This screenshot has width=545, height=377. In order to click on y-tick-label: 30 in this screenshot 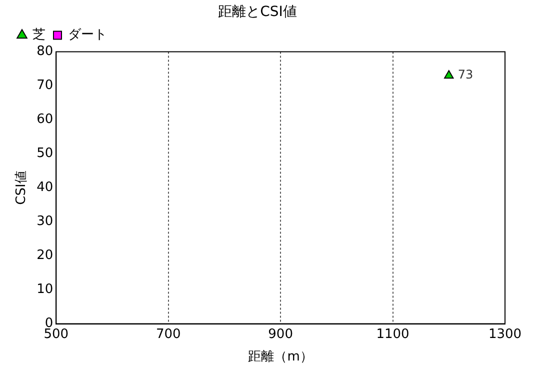, I will do `click(45, 222)`.